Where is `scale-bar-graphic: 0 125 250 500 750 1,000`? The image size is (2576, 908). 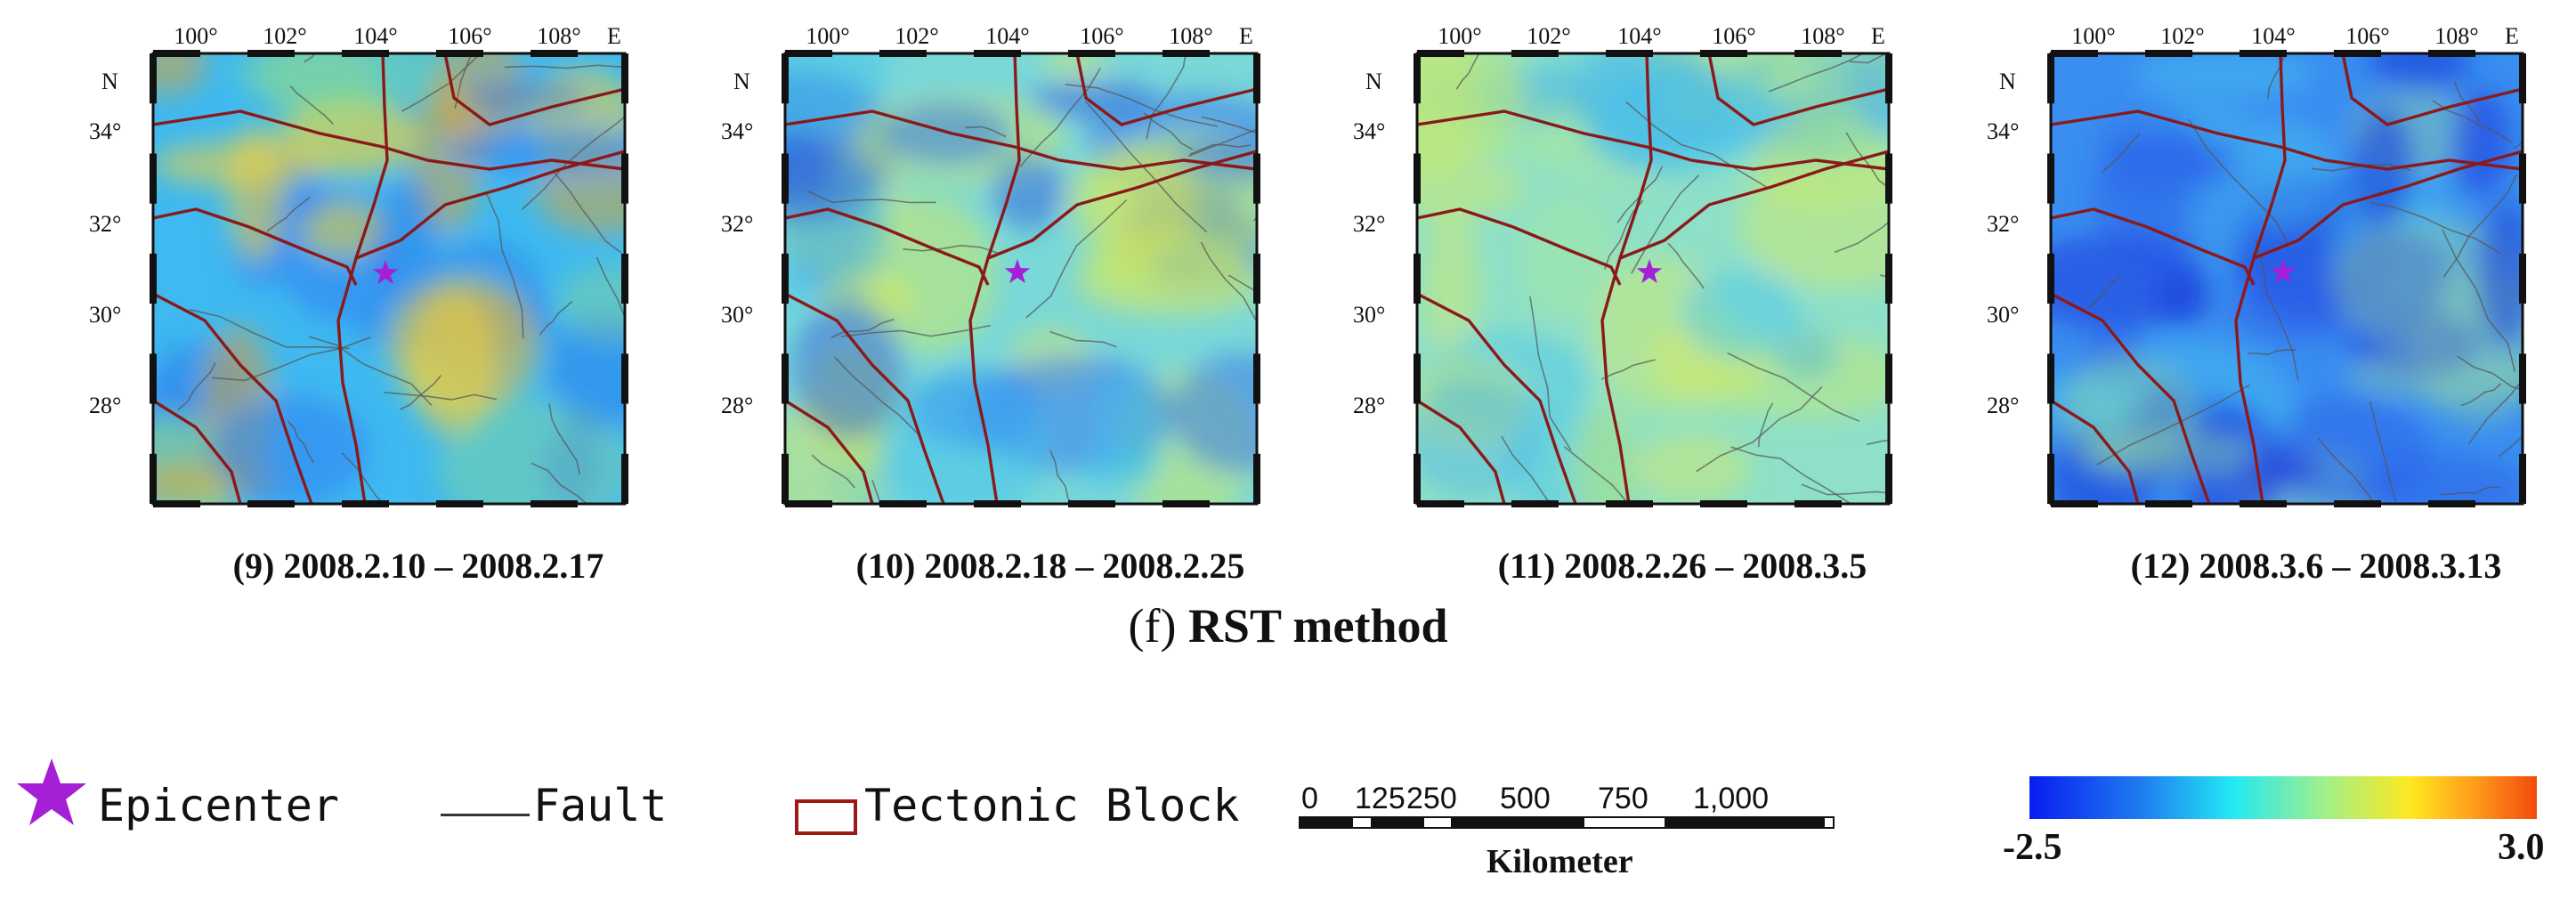 scale-bar-graphic: 0 125 250 500 750 1,000 is located at coordinates (1567, 805).